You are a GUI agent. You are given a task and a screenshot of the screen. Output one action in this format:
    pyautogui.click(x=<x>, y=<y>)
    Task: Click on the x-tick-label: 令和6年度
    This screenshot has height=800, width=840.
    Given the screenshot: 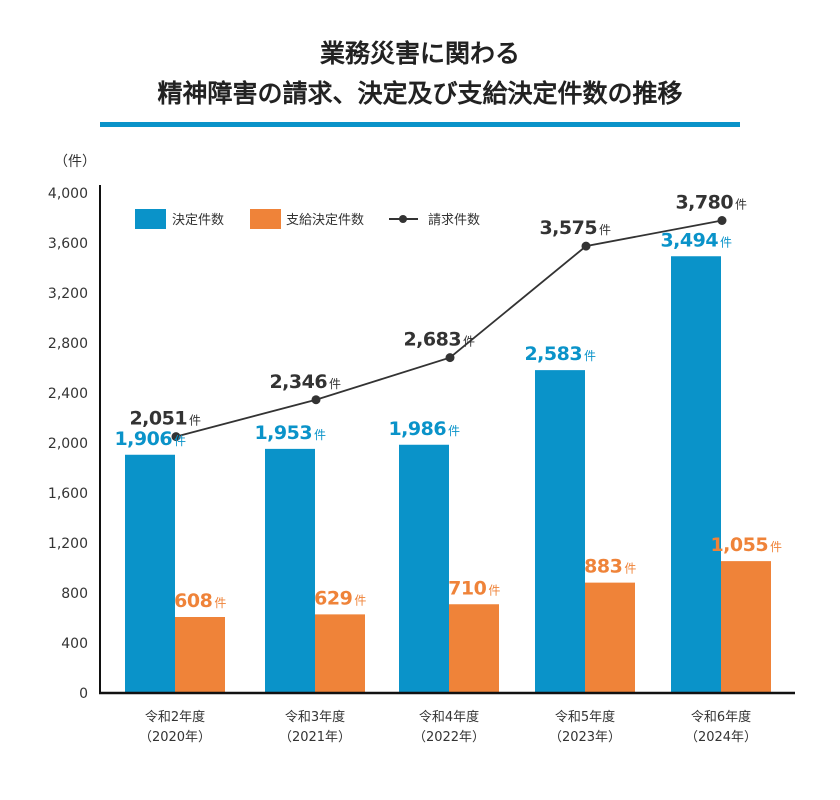 What is the action you would take?
    pyautogui.click(x=721, y=717)
    